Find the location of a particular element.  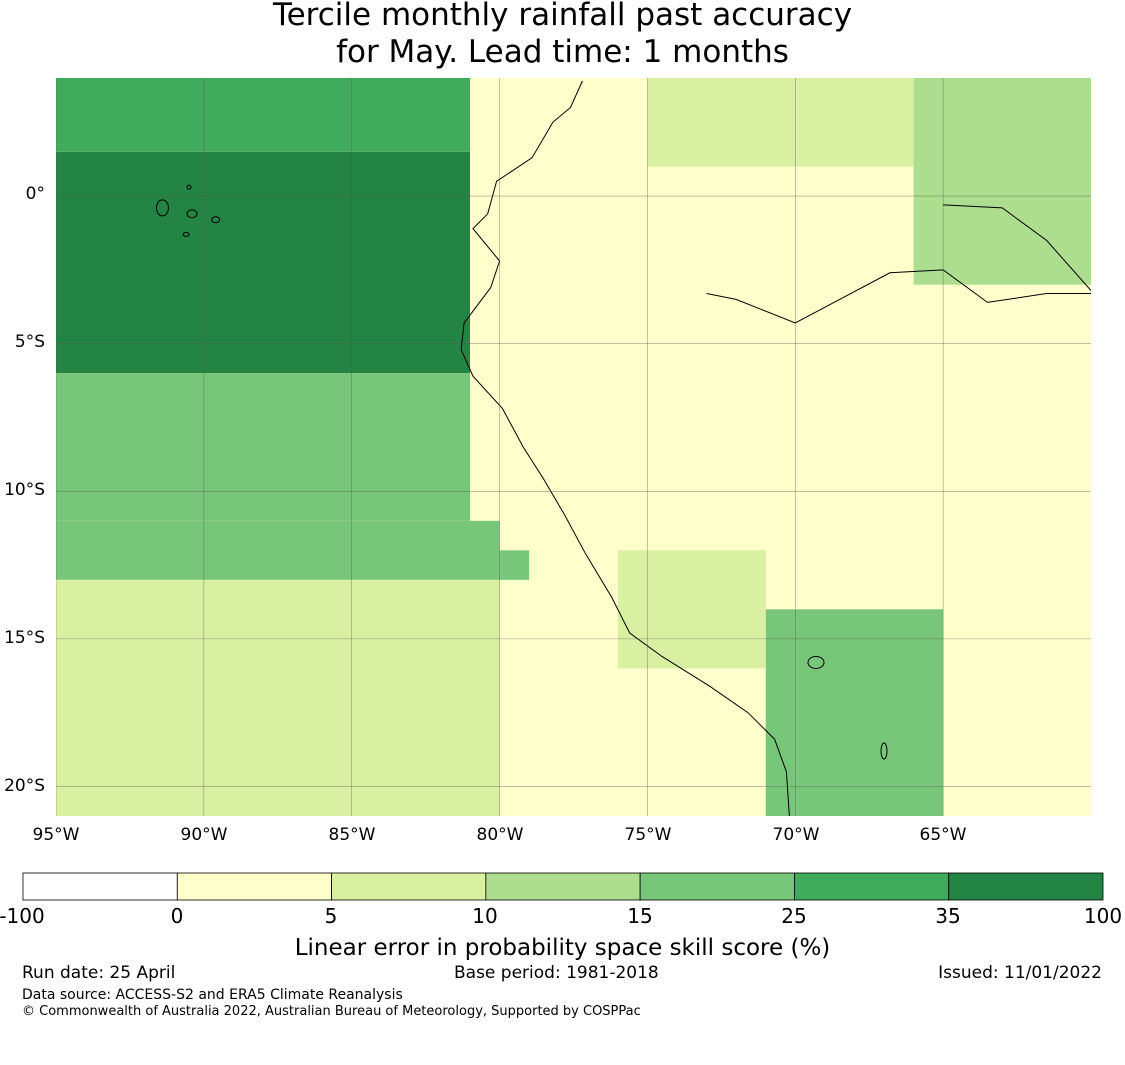

map-title-line-1: Tercile monthly rainfall past accuracy is located at coordinates (562, 16).